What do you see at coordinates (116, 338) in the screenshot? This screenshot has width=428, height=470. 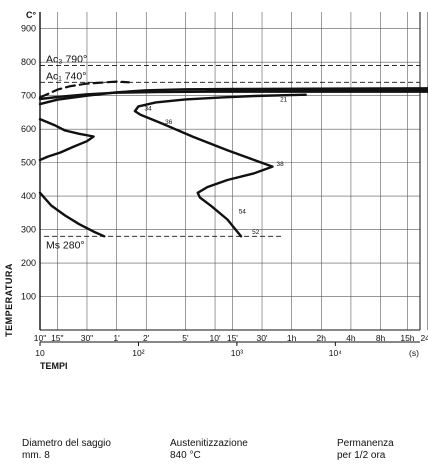 I see `x-time-tick-label: 1'` at bounding box center [116, 338].